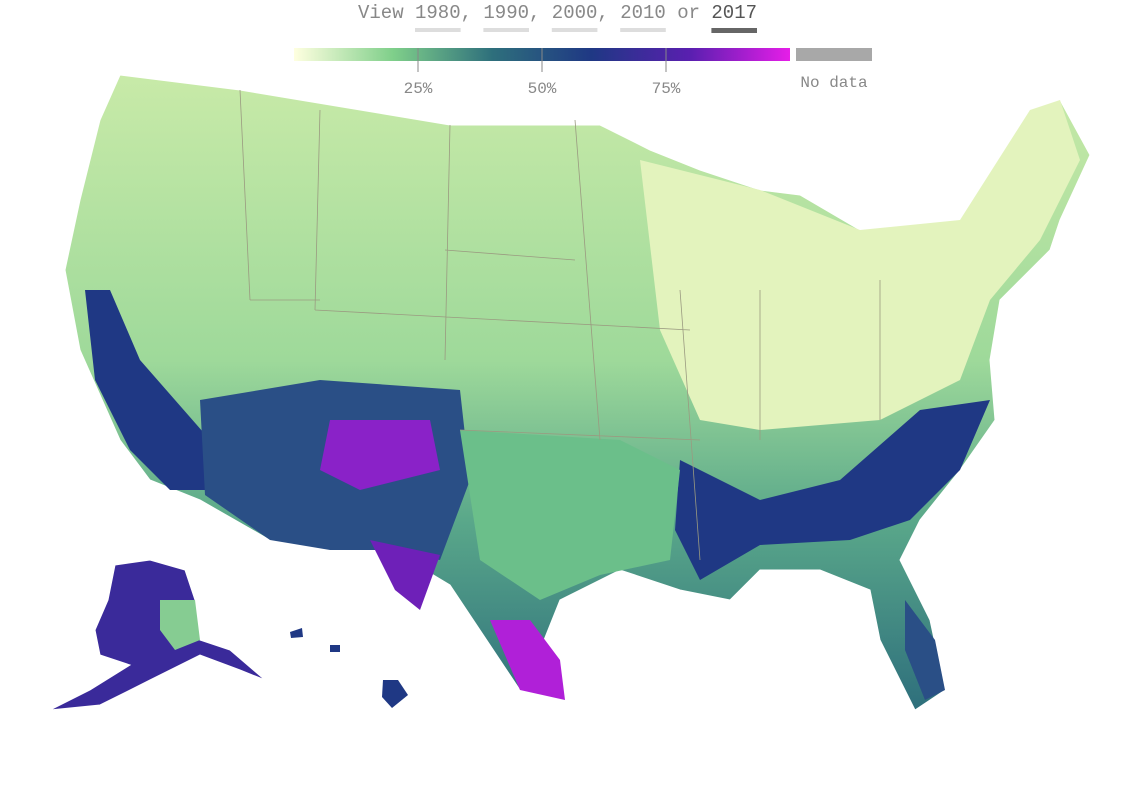 The width and height of the screenshot is (1145, 792). Describe the element at coordinates (575, 13) in the screenshot. I see `year-option: 2000` at that location.